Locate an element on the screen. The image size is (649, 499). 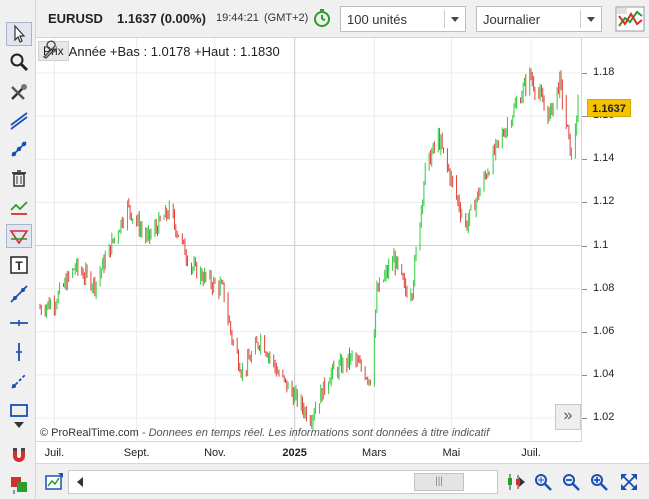
fit-chart-button is located at coordinates (629, 482).